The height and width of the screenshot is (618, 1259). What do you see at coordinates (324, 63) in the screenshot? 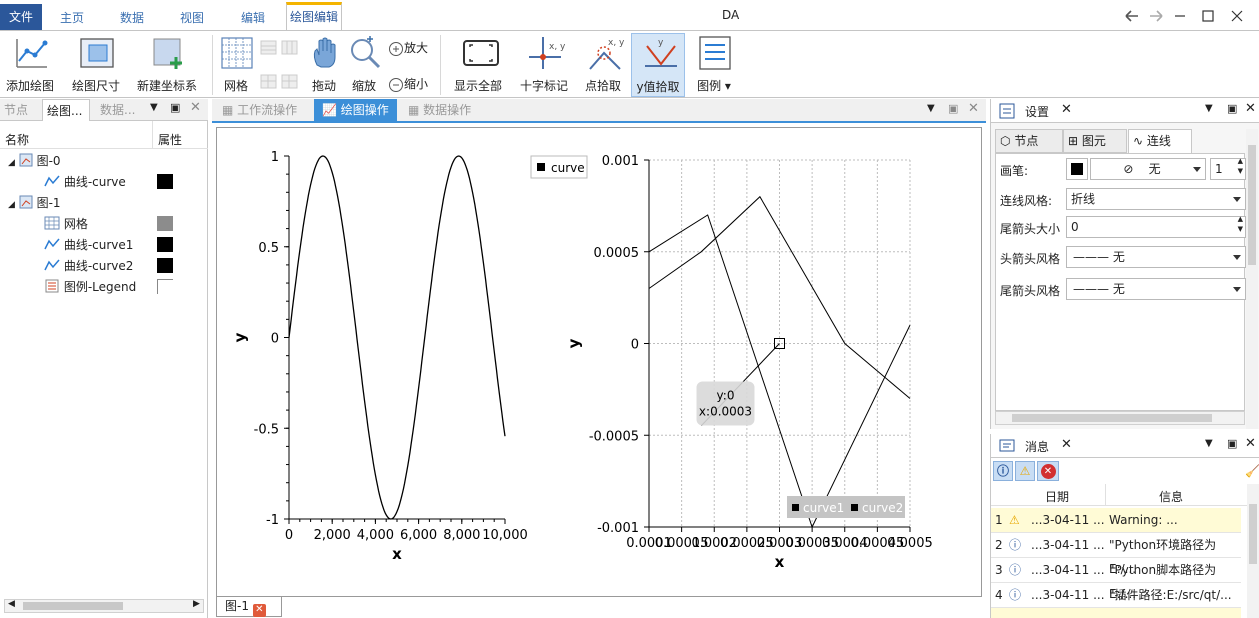
I see `pan-button: 拖动` at bounding box center [324, 63].